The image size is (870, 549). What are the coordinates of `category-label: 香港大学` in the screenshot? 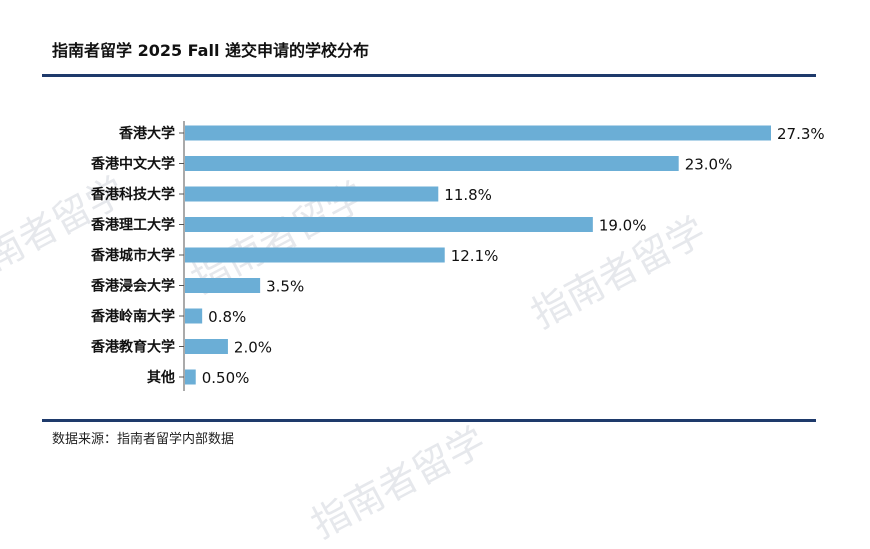 It's located at (146, 133).